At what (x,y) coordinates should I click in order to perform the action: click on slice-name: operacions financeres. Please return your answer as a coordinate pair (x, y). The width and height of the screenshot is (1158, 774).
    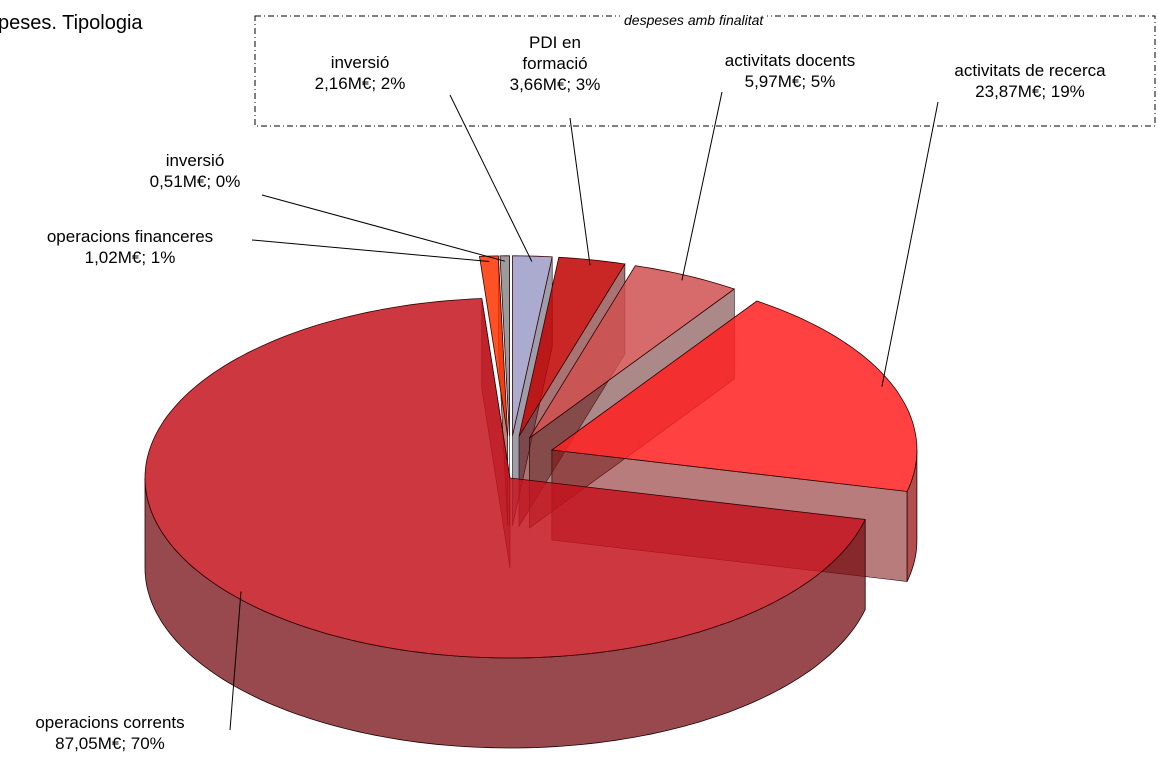
    Looking at the image, I should click on (130, 236).